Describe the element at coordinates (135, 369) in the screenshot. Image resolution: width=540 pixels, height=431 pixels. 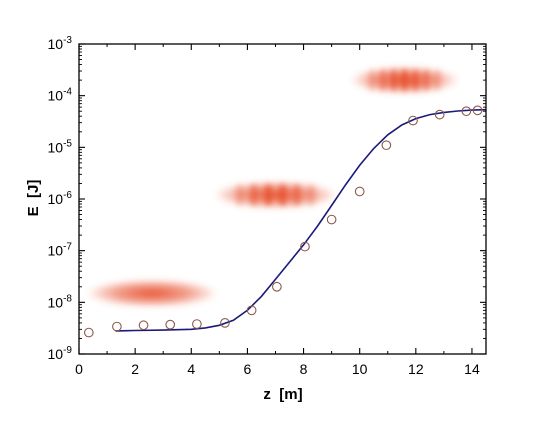
I see `x-tick-label: 2` at that location.